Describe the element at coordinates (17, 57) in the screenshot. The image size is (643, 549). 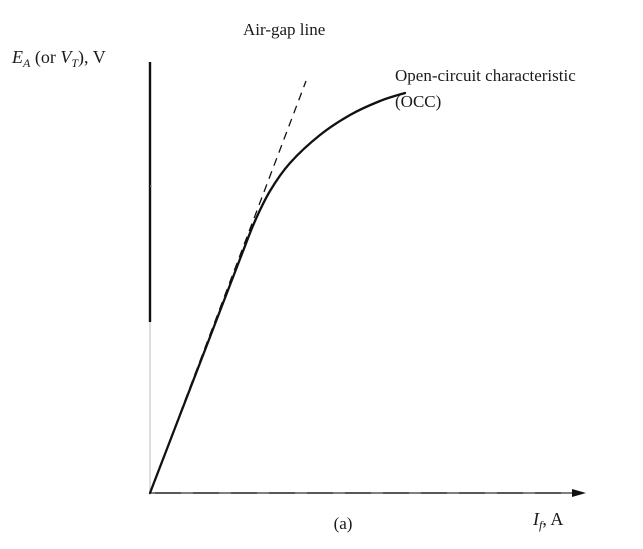
I see `y-axis-label-part-0: E` at that location.